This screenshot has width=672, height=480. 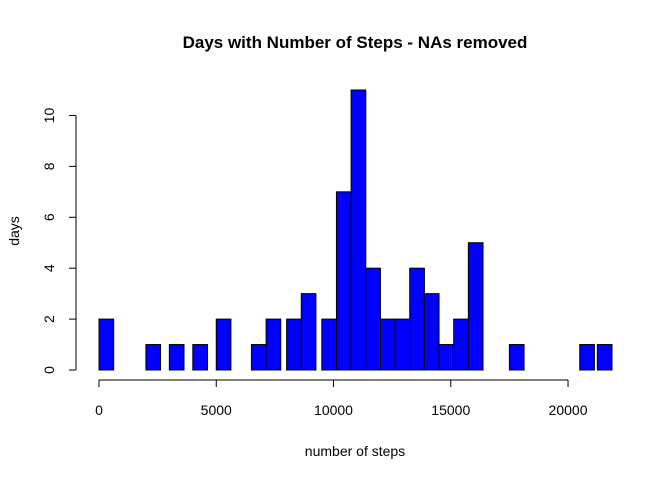 I want to click on y-tick-label-0: 0, so click(x=49, y=370).